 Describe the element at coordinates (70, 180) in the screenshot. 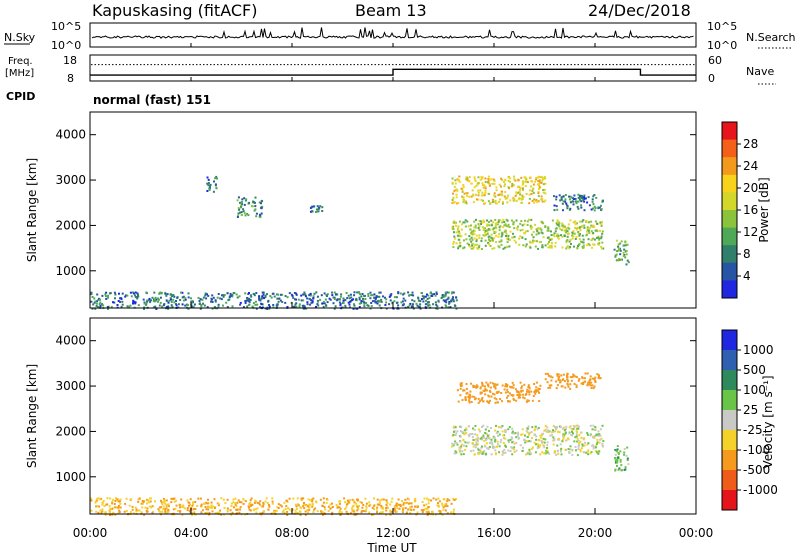

I see `power-ytick-label-1: 3000` at that location.